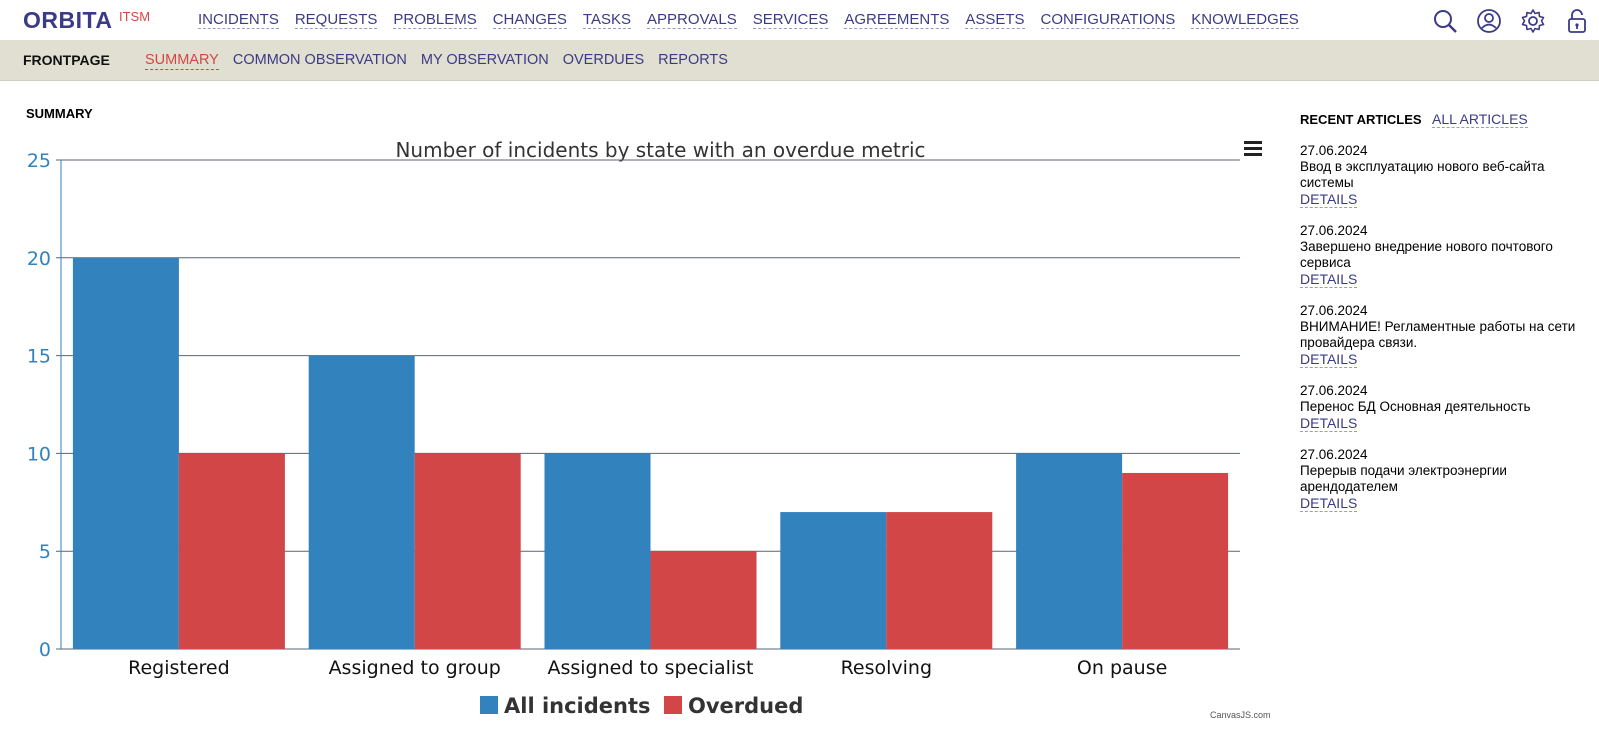  Describe the element at coordinates (1445, 21) in the screenshot. I see `search-icon` at that location.